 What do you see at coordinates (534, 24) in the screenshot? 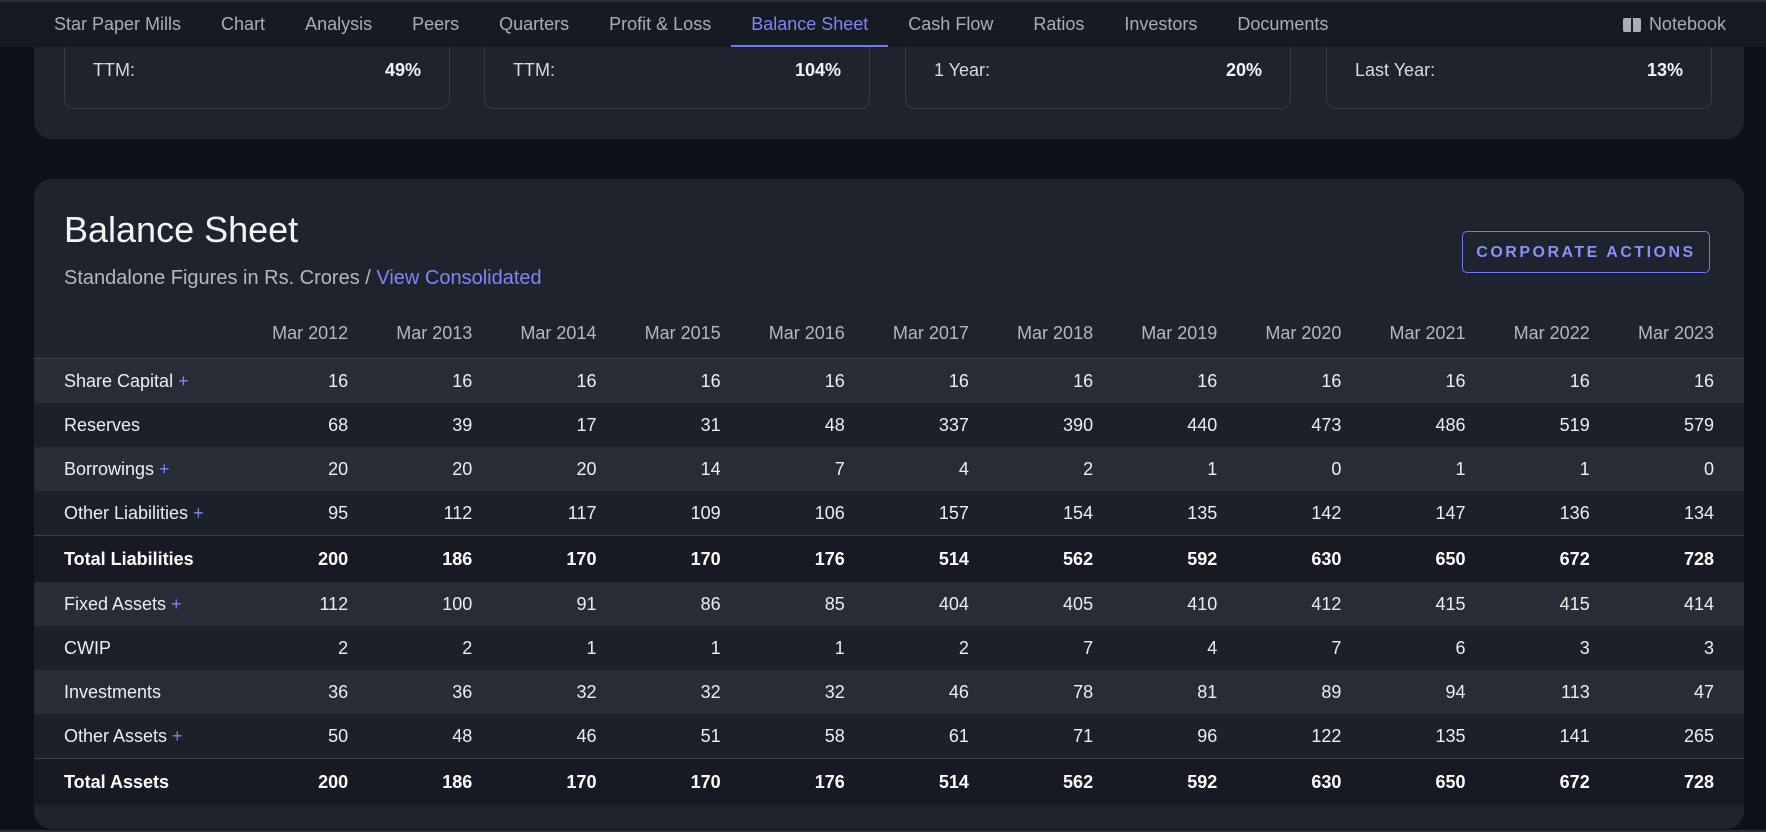
I see `nav-tab-quarters: Quarters` at bounding box center [534, 24].